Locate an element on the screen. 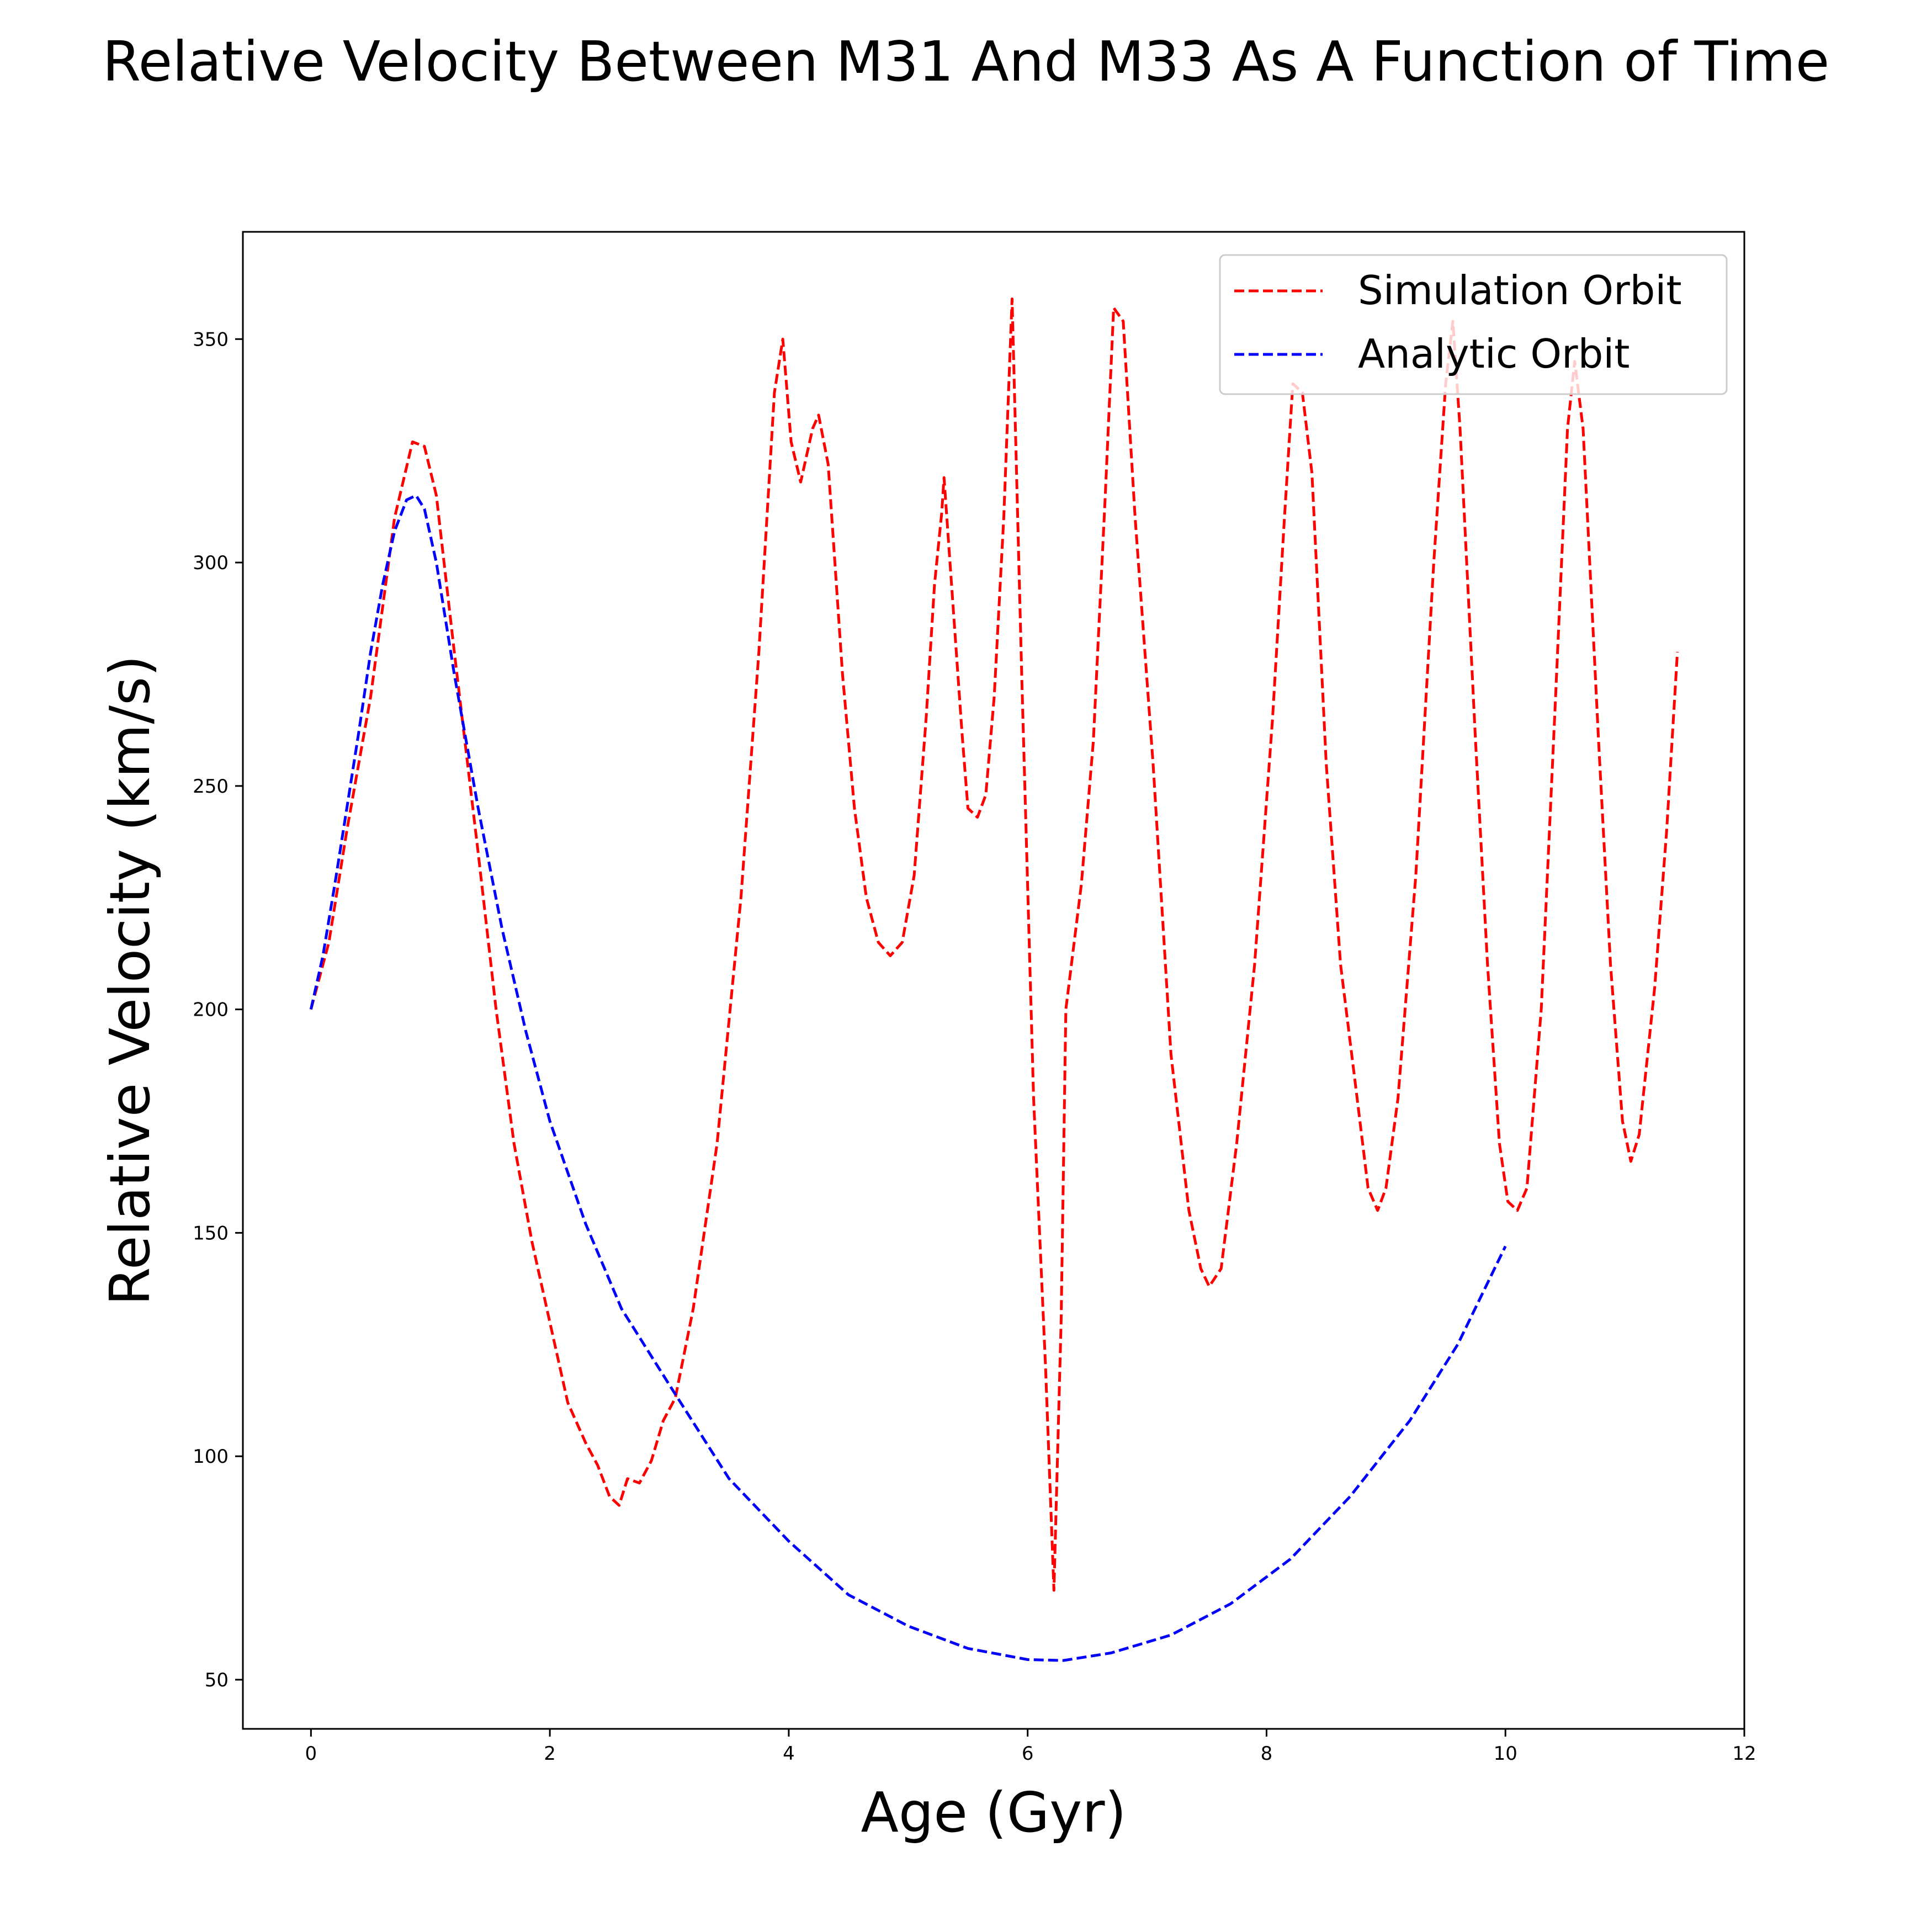 Image resolution: width=1932 pixels, height=1932 pixels. x-tick-label: 6 is located at coordinates (1028, 1754).